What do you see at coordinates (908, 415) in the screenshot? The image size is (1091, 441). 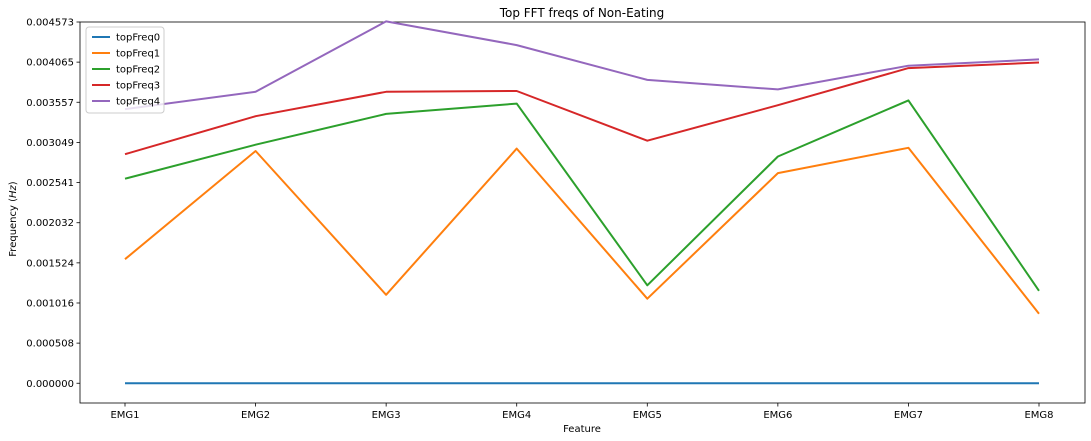 I see `x-tick-label: EMG7` at bounding box center [908, 415].